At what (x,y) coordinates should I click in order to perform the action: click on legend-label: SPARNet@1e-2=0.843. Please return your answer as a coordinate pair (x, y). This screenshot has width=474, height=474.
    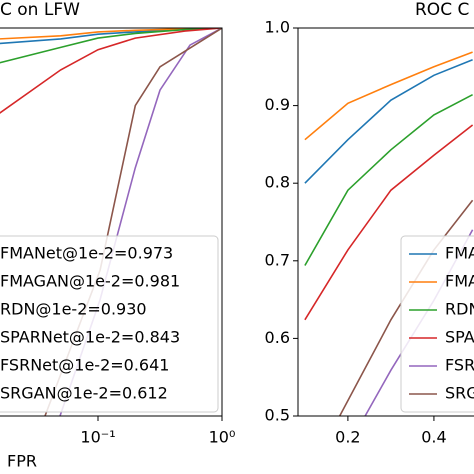
    Looking at the image, I should click on (90, 337).